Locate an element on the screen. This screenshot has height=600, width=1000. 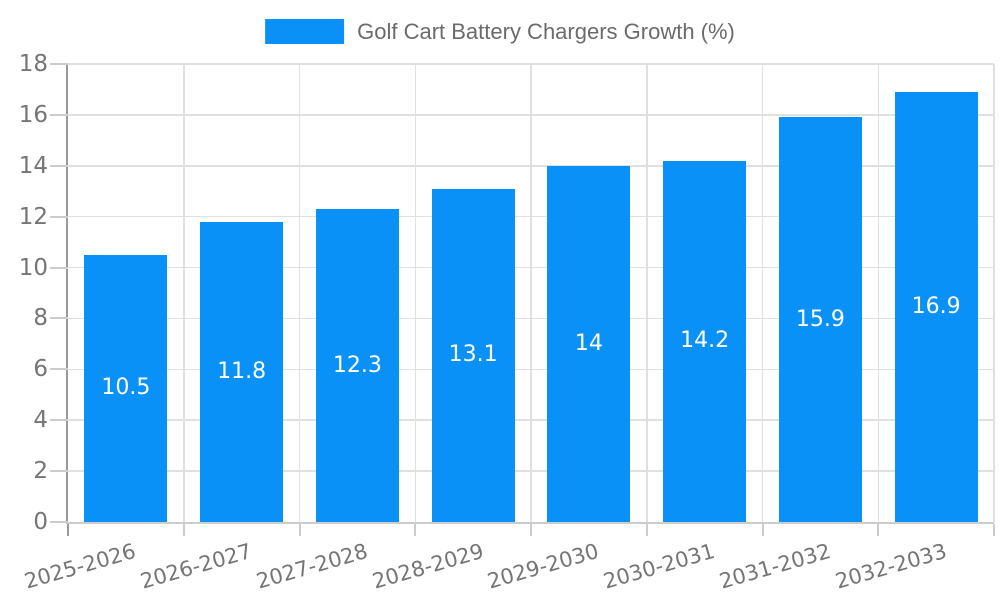
x-axis-category-label: 2031-2032 is located at coordinates (775, 566).